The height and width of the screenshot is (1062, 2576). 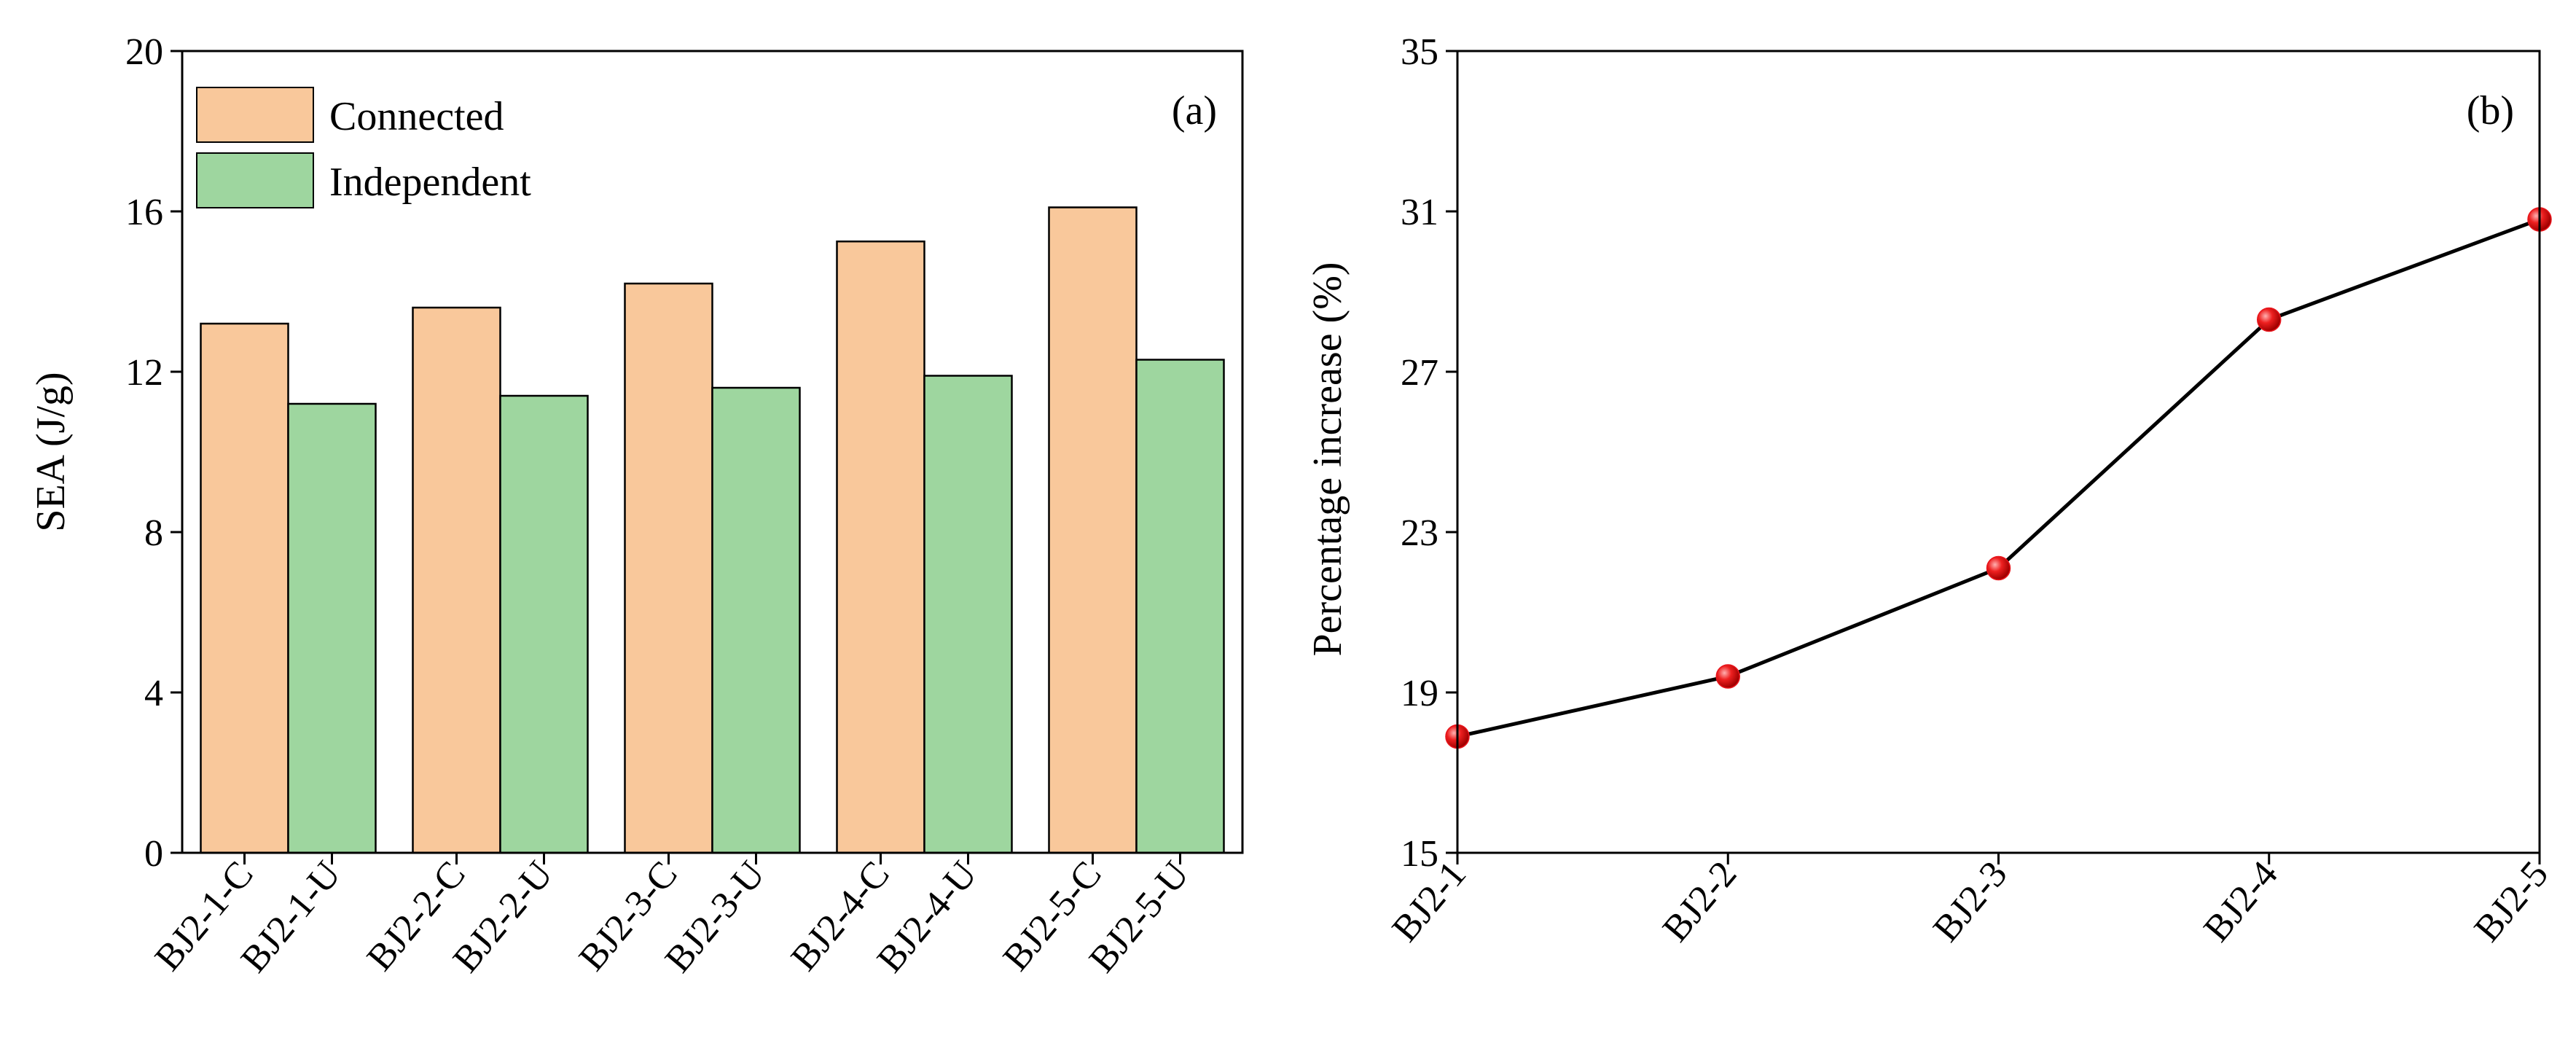 I want to click on legend-label-independent: Independent, so click(x=430, y=182).